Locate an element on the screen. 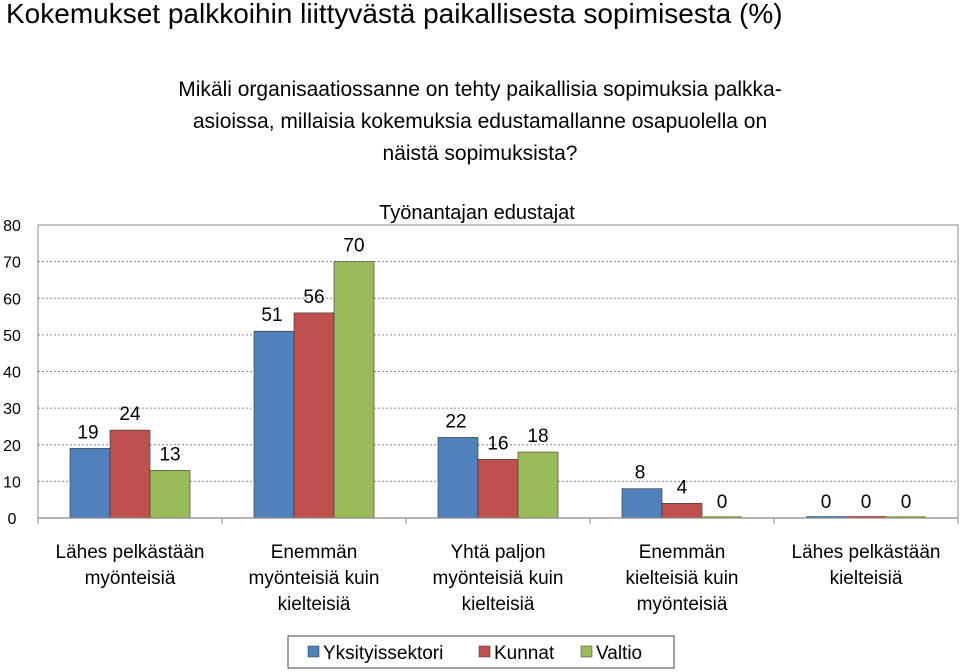 This screenshot has height=672, width=960. legend-label-yksityissektori: Yksityissektori is located at coordinates (383, 653).